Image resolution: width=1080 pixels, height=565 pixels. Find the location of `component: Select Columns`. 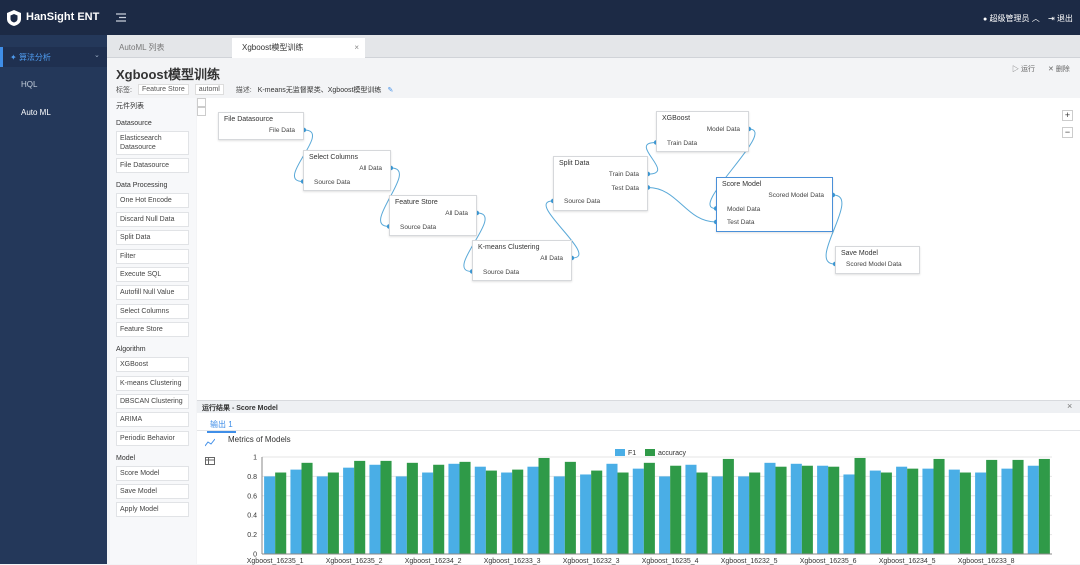

component: Select Columns is located at coordinates (152, 311).